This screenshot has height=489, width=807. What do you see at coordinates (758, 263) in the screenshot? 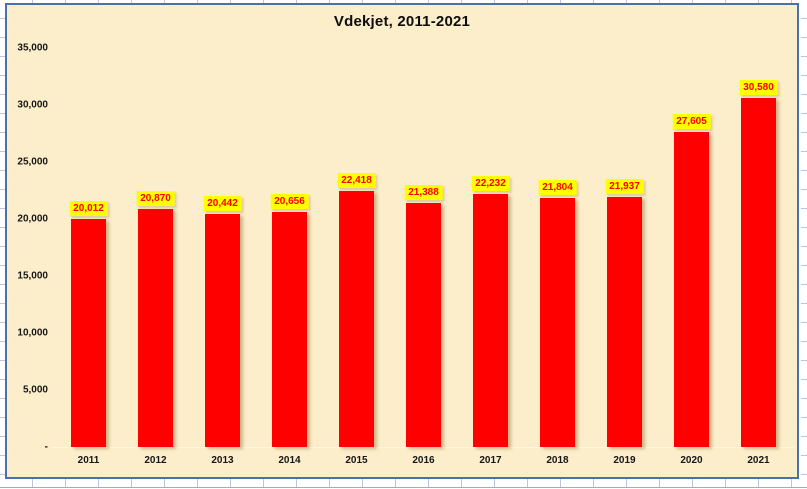
I see `bar: 30,580` at bounding box center [758, 263].